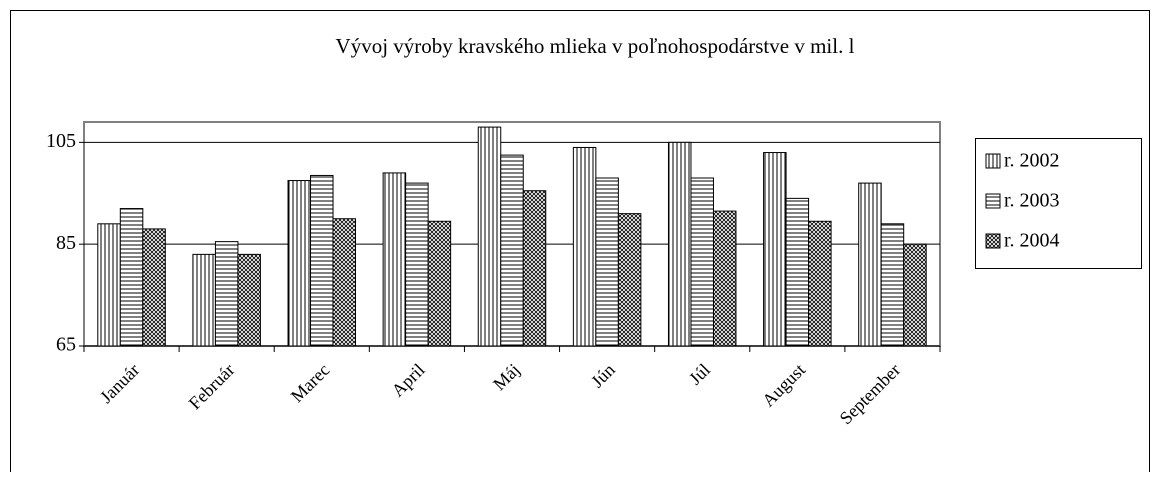  I want to click on x-tick-label: April, so click(408, 380).